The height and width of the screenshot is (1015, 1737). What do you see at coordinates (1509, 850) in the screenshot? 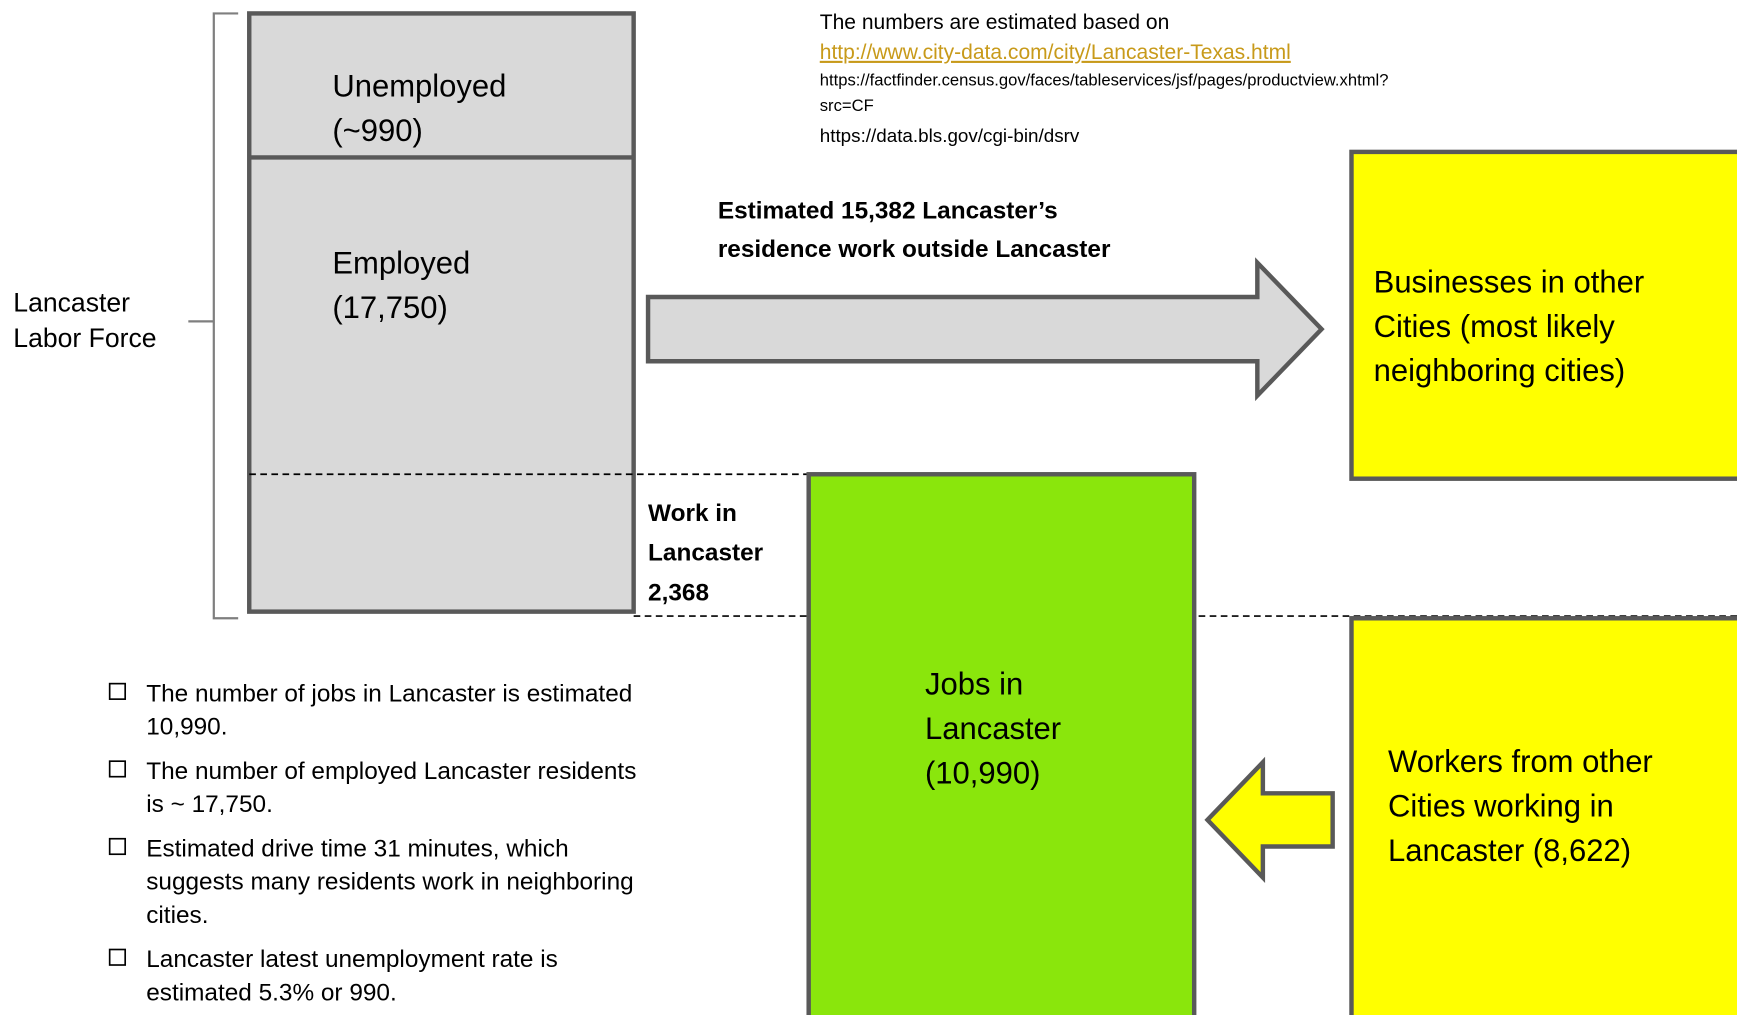
I see `inflow-label: Lancaster (8,622)` at bounding box center [1509, 850].